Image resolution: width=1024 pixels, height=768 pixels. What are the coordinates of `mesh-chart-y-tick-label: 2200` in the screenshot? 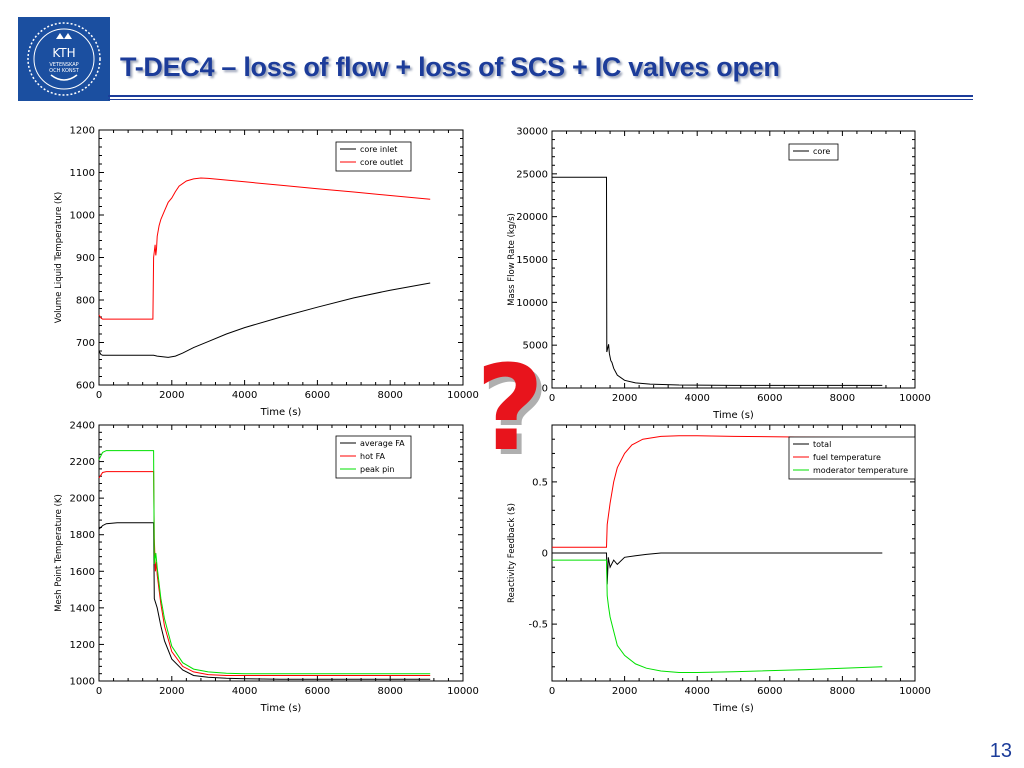 It's located at (82, 462).